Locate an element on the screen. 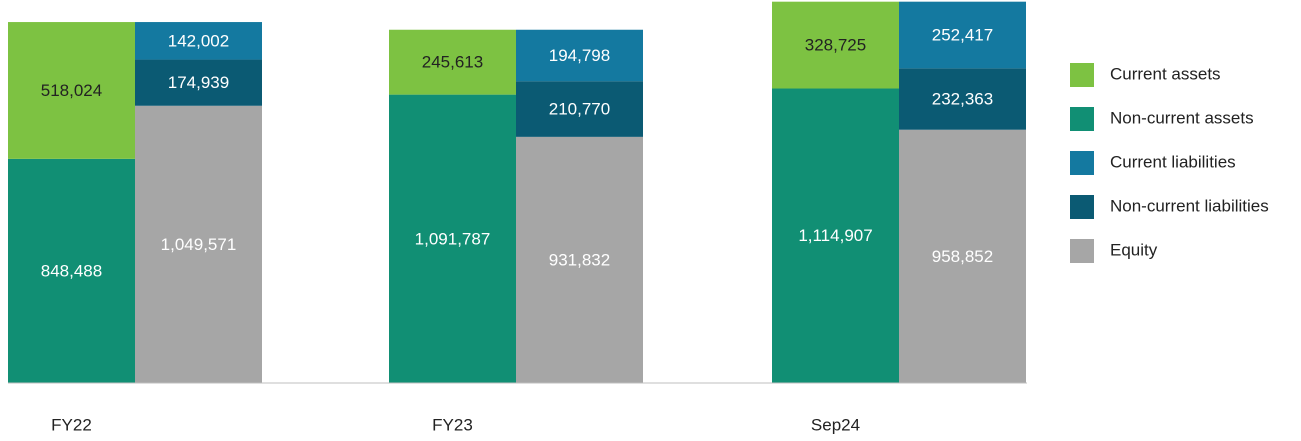 This screenshot has height=441, width=1301. legend-label: Non-current liabilities is located at coordinates (1189, 205).